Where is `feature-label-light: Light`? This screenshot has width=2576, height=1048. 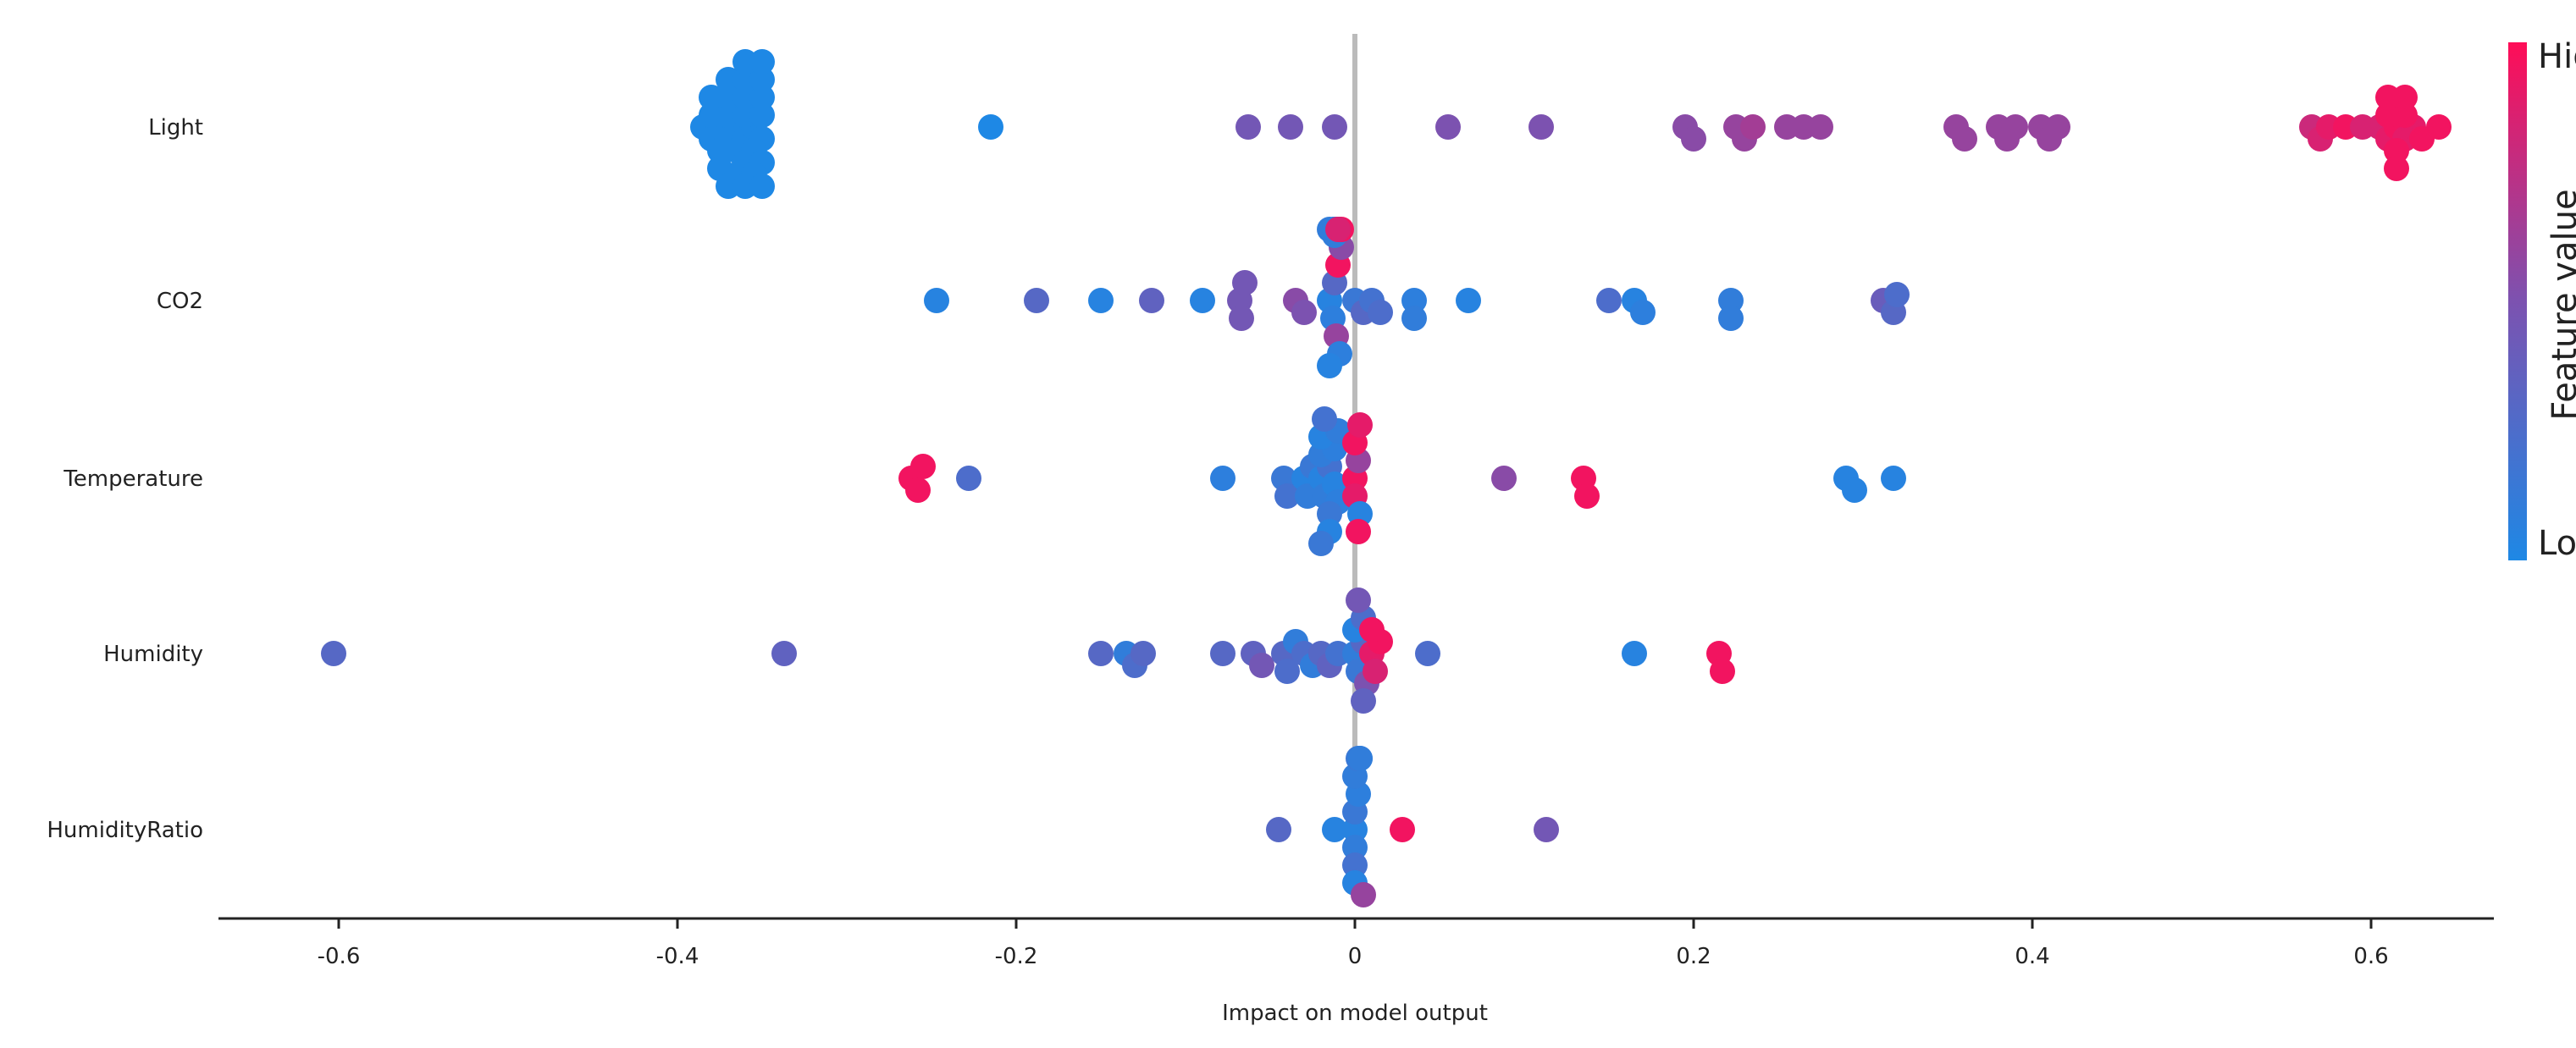 feature-label-light: Light is located at coordinates (175, 128).